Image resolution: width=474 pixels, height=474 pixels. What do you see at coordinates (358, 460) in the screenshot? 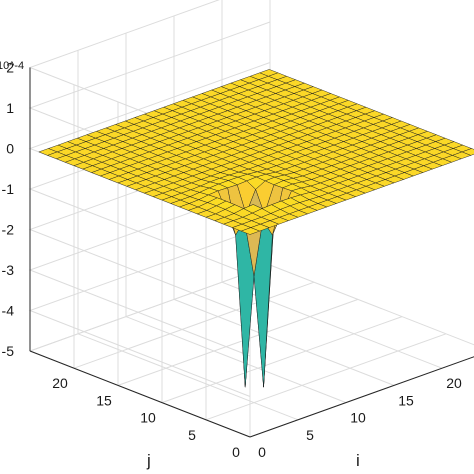
I see `x-axis-label: i` at bounding box center [358, 460].